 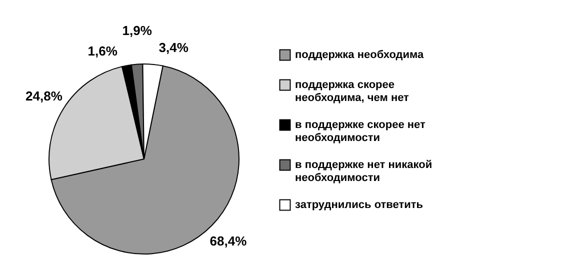 What do you see at coordinates (44, 96) in the screenshot?
I see `data-label: 24,8%` at bounding box center [44, 96].